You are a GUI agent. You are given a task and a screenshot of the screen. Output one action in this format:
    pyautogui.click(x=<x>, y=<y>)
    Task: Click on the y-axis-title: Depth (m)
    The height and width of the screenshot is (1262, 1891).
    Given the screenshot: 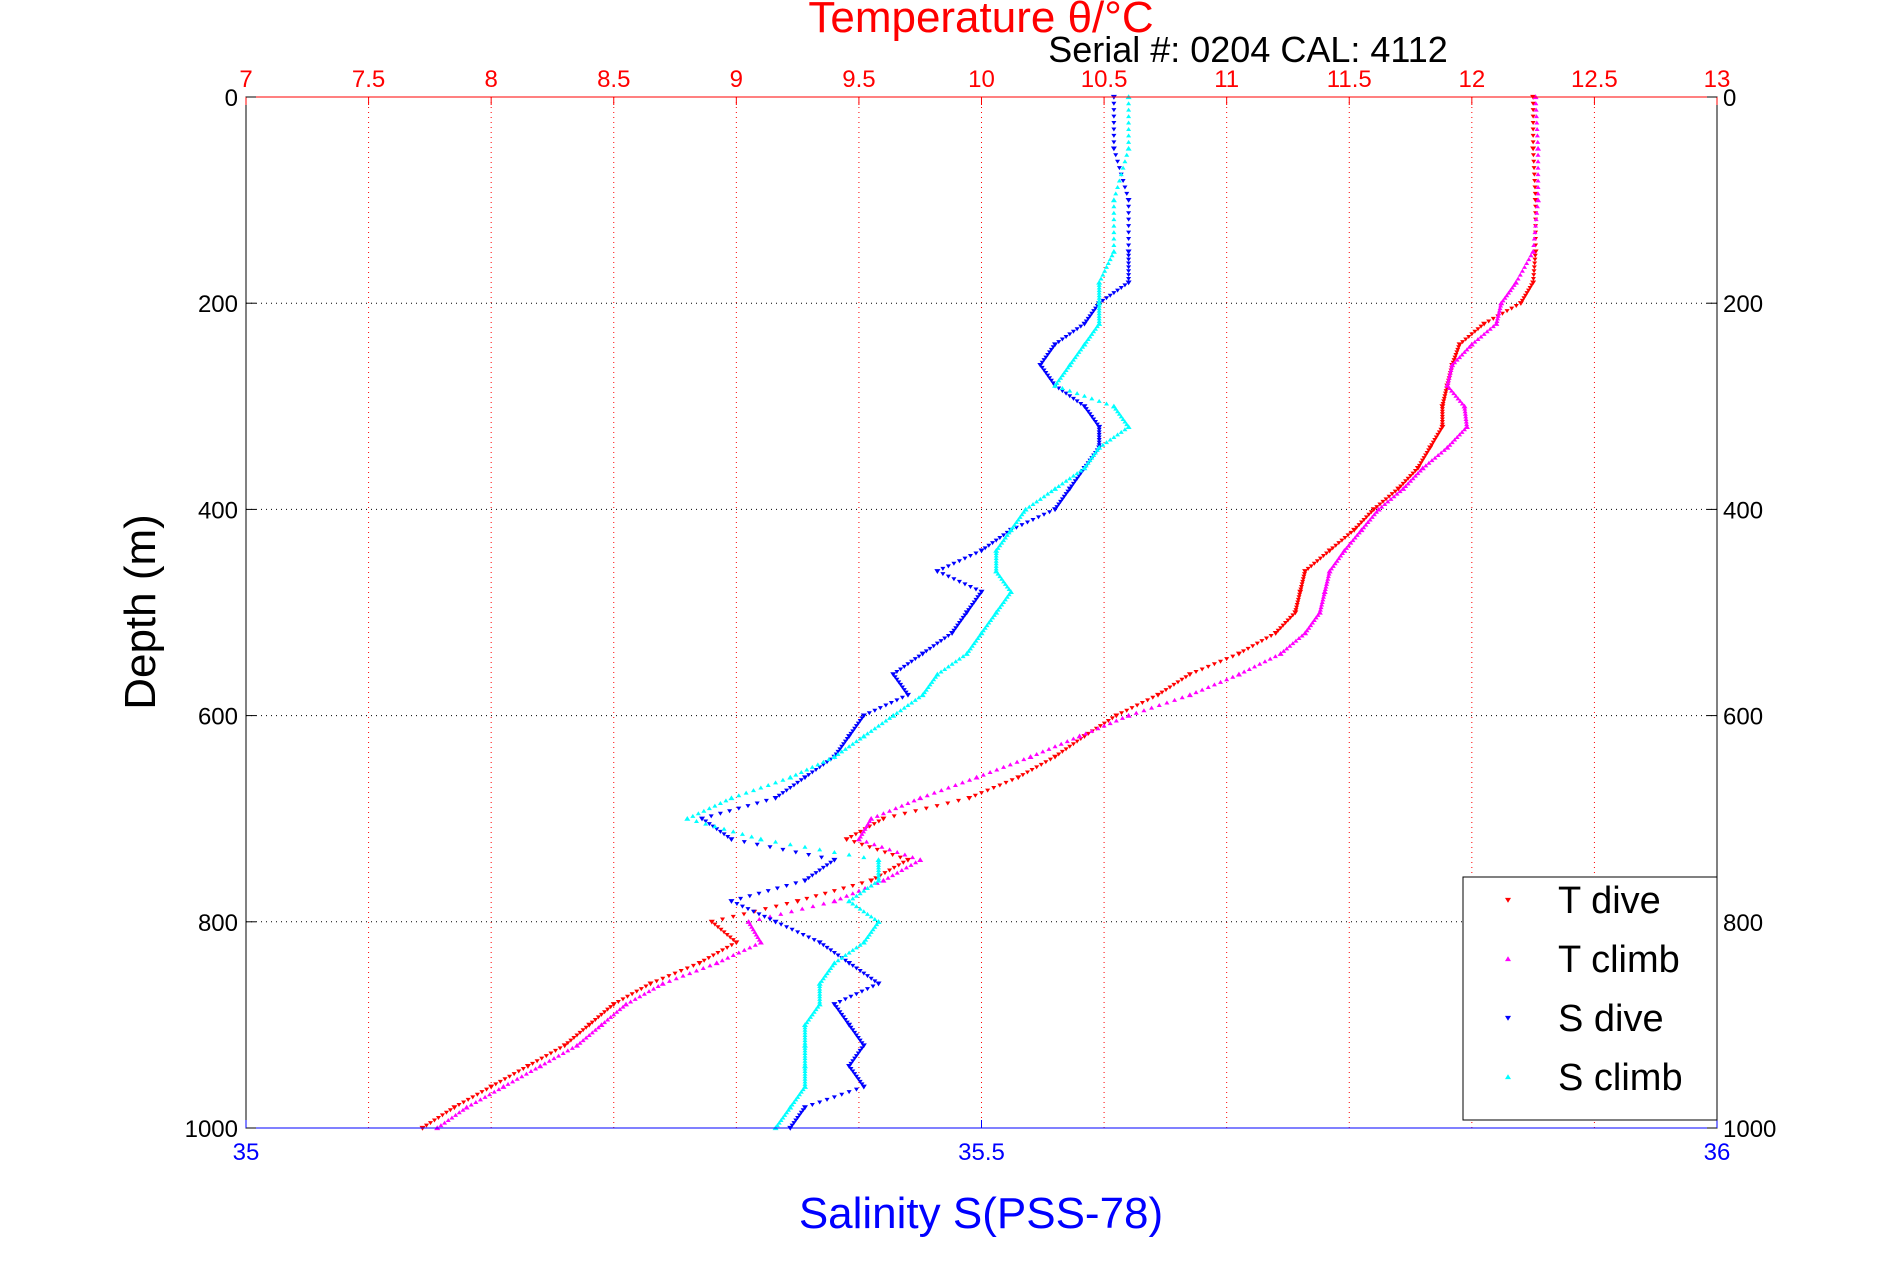 What is the action you would take?
    pyautogui.click(x=140, y=612)
    